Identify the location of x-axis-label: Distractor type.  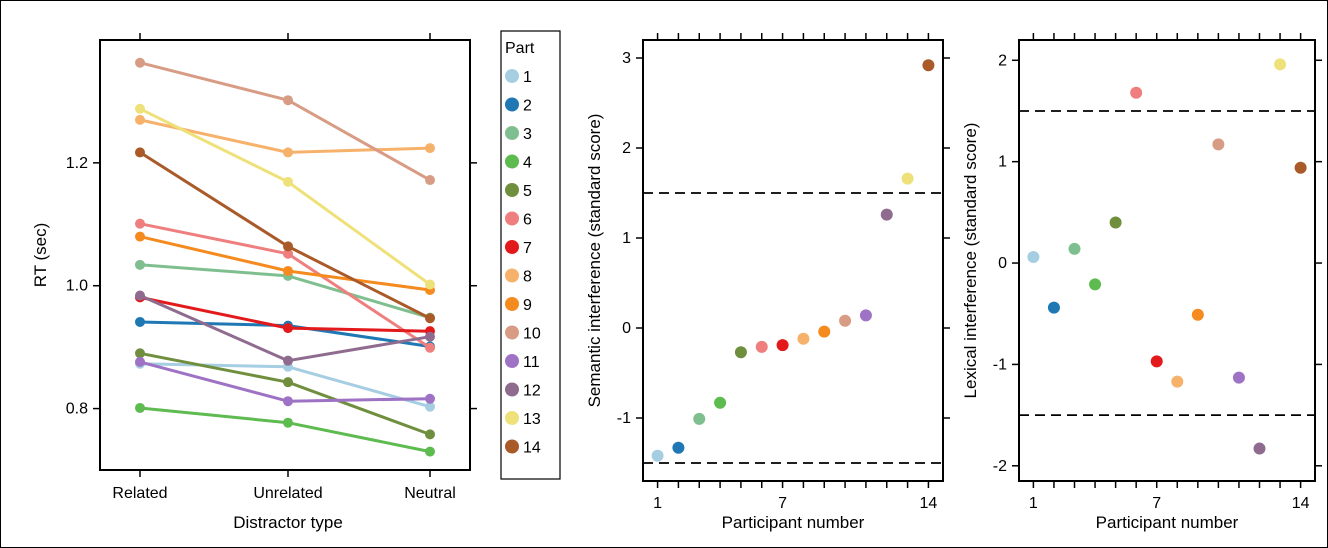
(288, 522).